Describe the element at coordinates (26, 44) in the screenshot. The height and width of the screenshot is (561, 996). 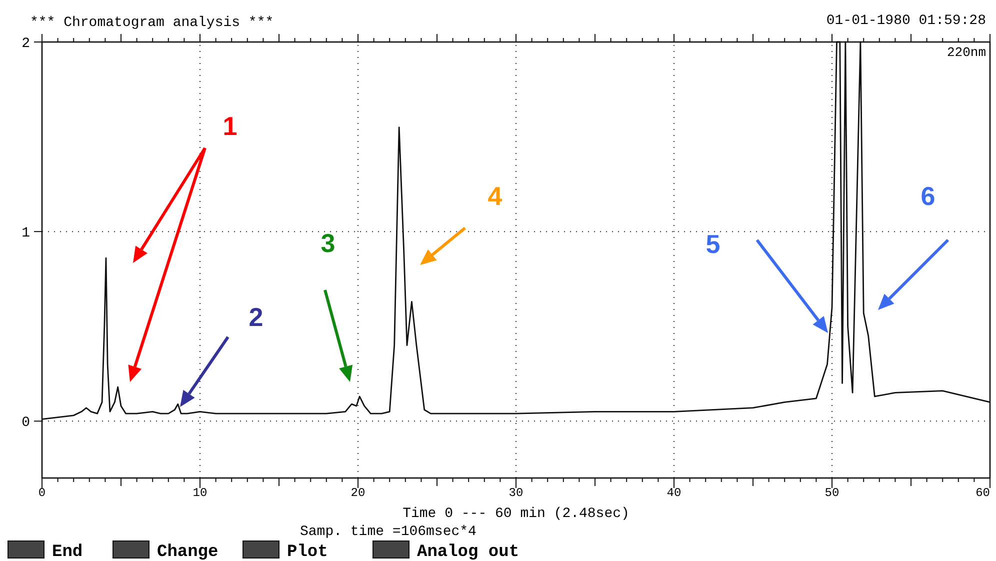
I see `y-tick-label: 2` at that location.